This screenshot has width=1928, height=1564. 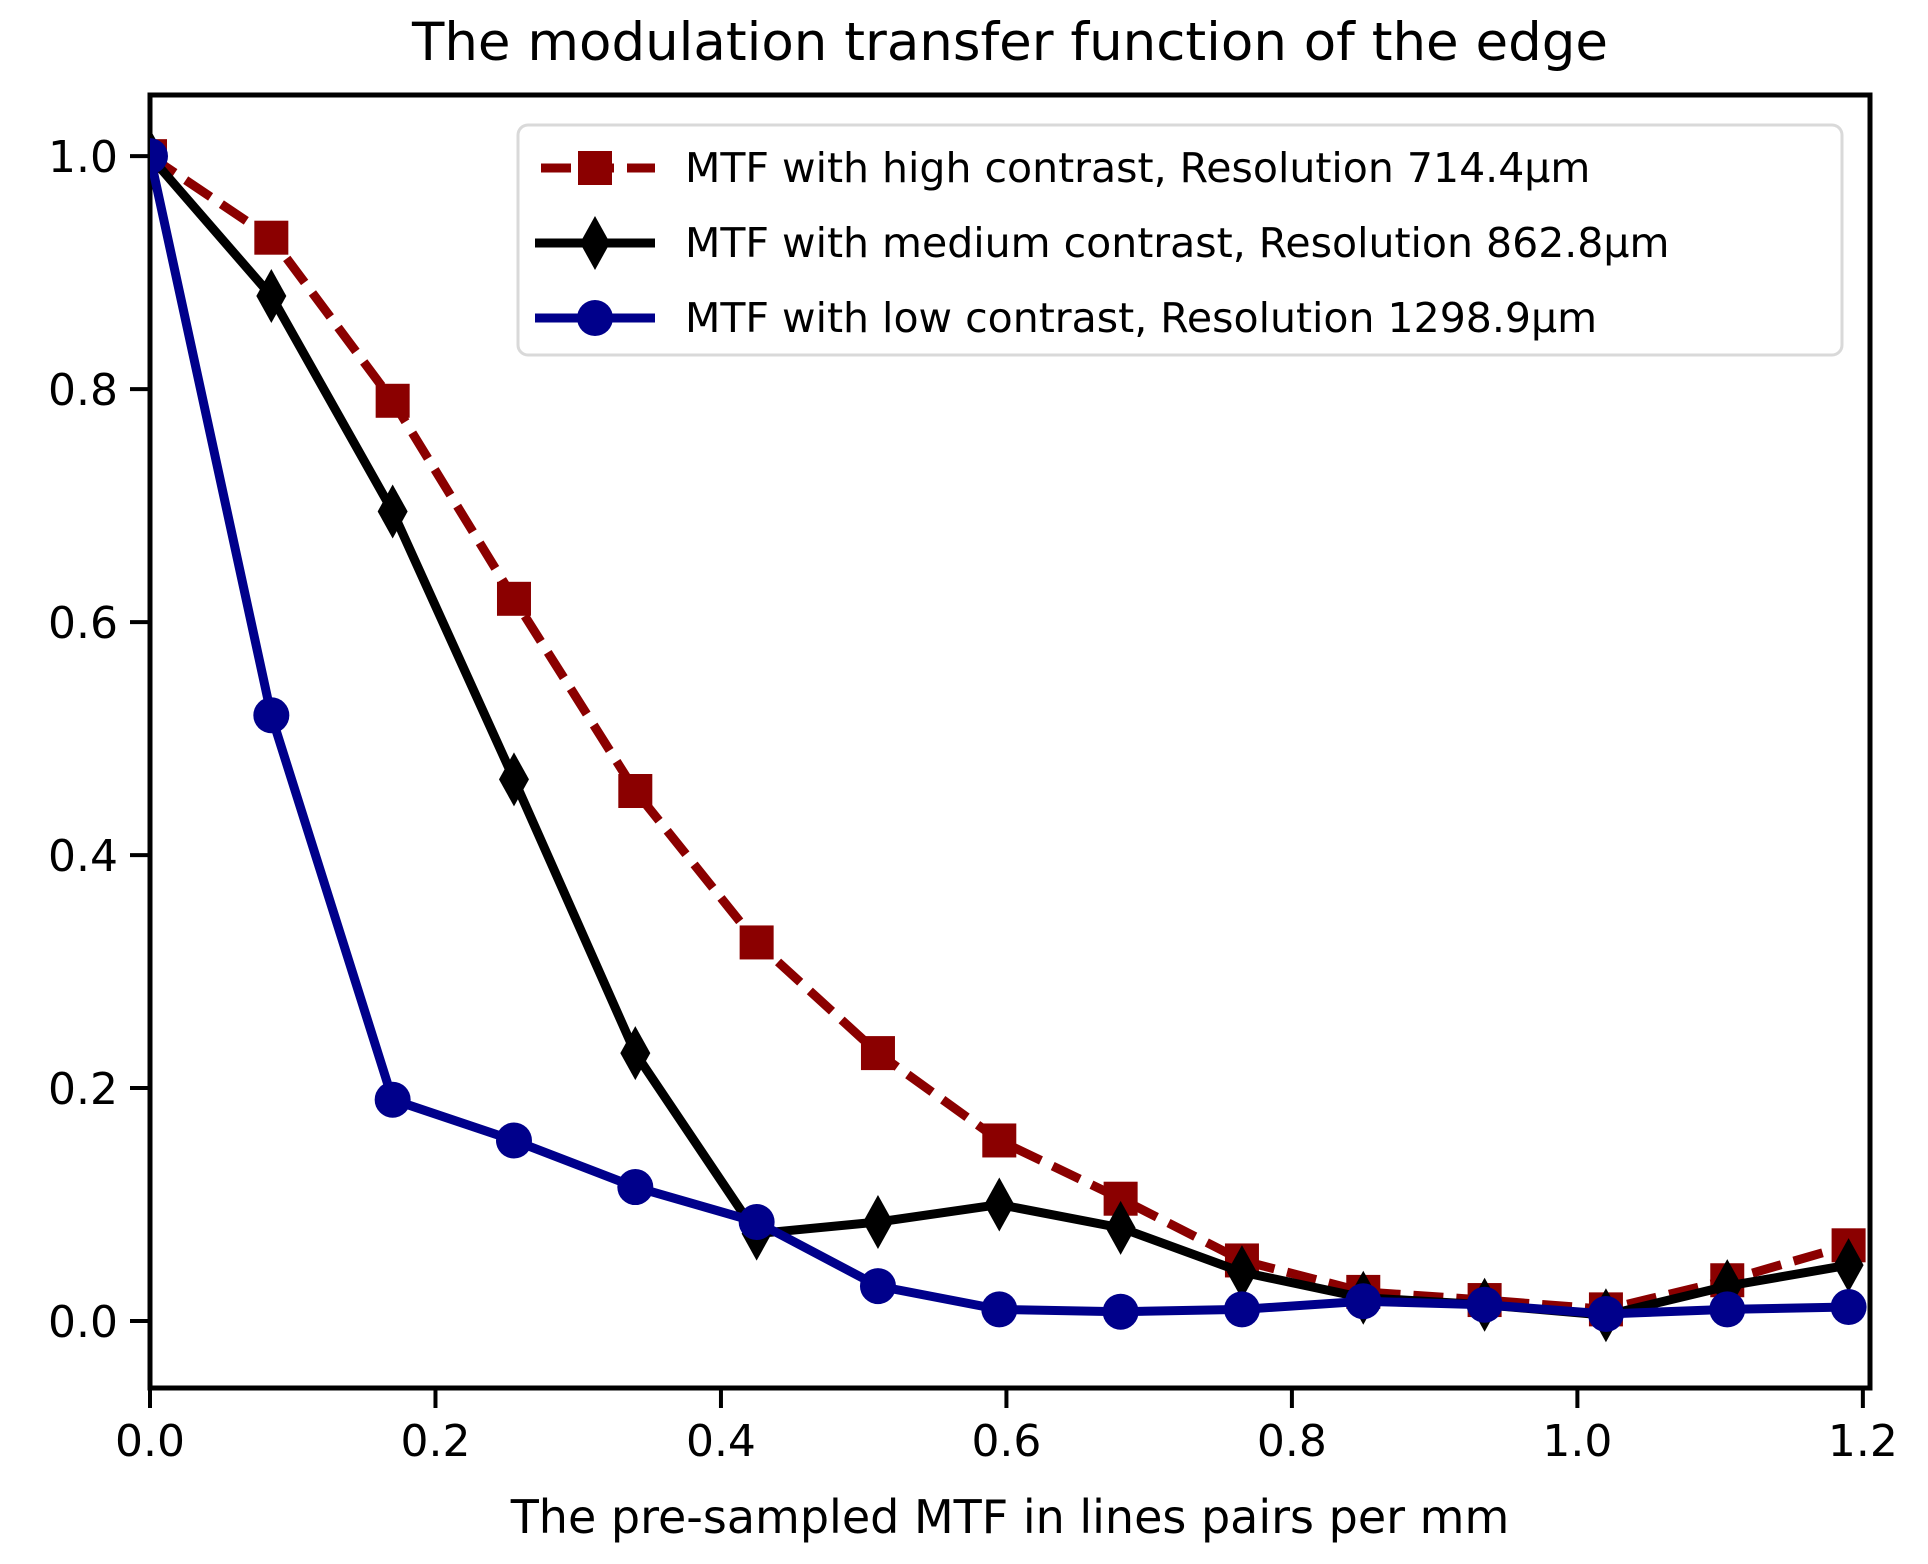 I want to click on x-tick-label: 1.2, so click(x=1863, y=1441).